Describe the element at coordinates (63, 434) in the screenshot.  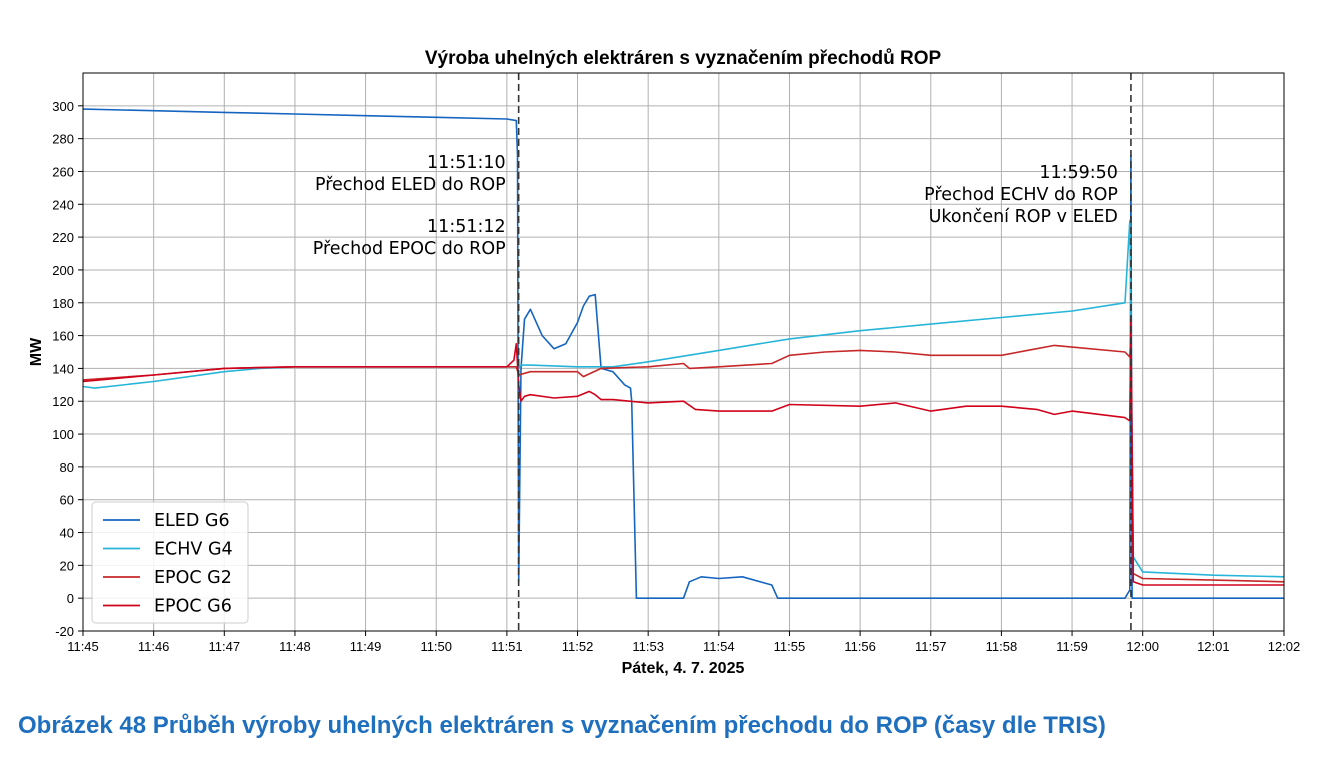
I see `y-tick-label: 100` at that location.